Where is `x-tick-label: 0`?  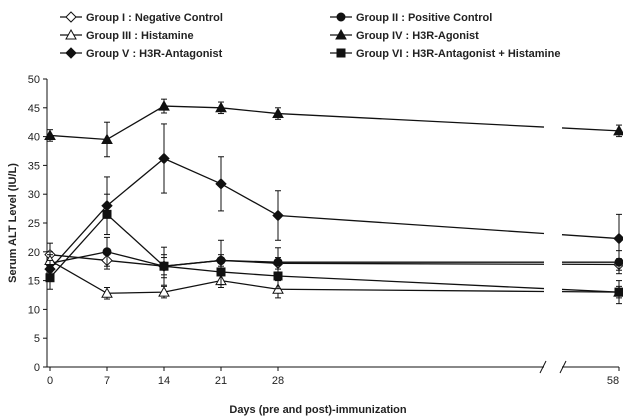 x-tick-label: 0 is located at coordinates (50, 381).